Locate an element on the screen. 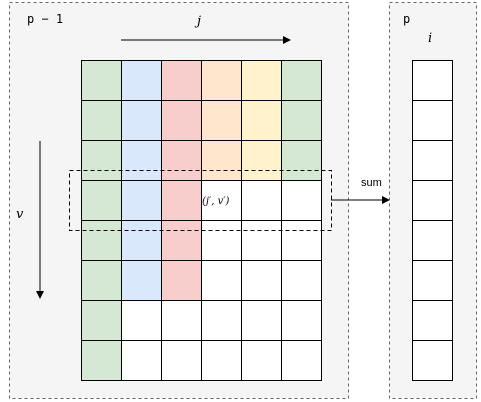  right-grid is located at coordinates (433, 221).